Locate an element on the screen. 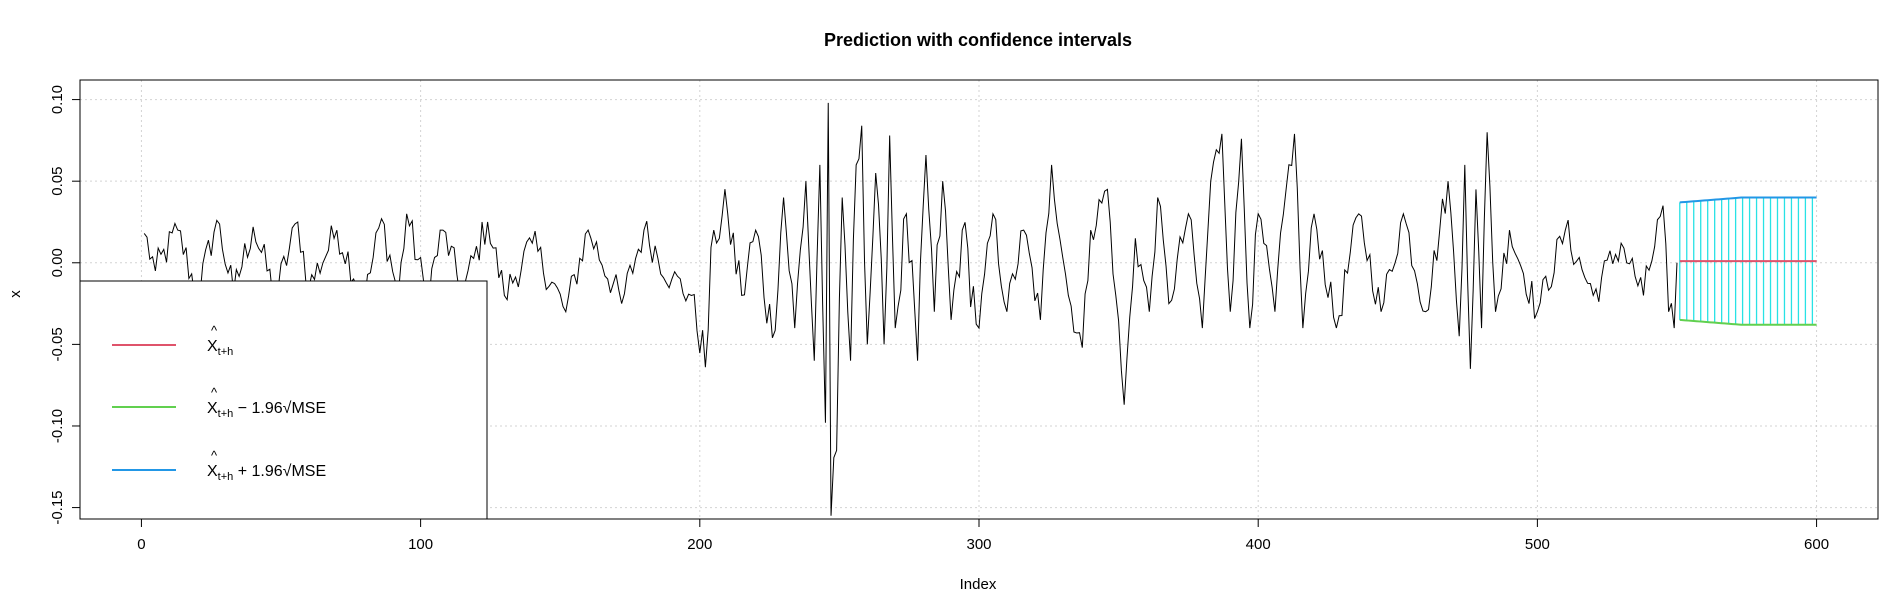  legend: ^Xt+h^Xt+h − 1.96√MSE^Xt+h + 1.96√MSE is located at coordinates (283, 400).